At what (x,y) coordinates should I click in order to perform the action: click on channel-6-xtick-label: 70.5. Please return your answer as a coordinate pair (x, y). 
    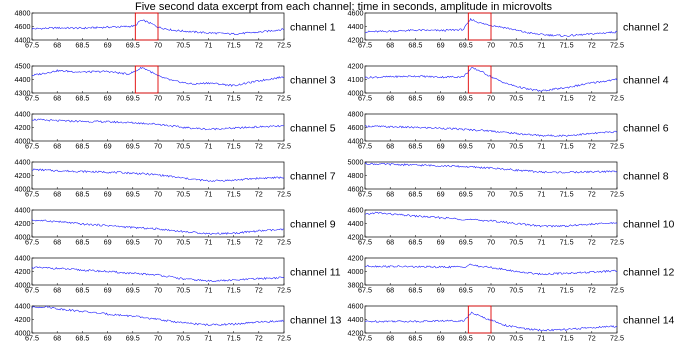
    Looking at the image, I should click on (516, 146).